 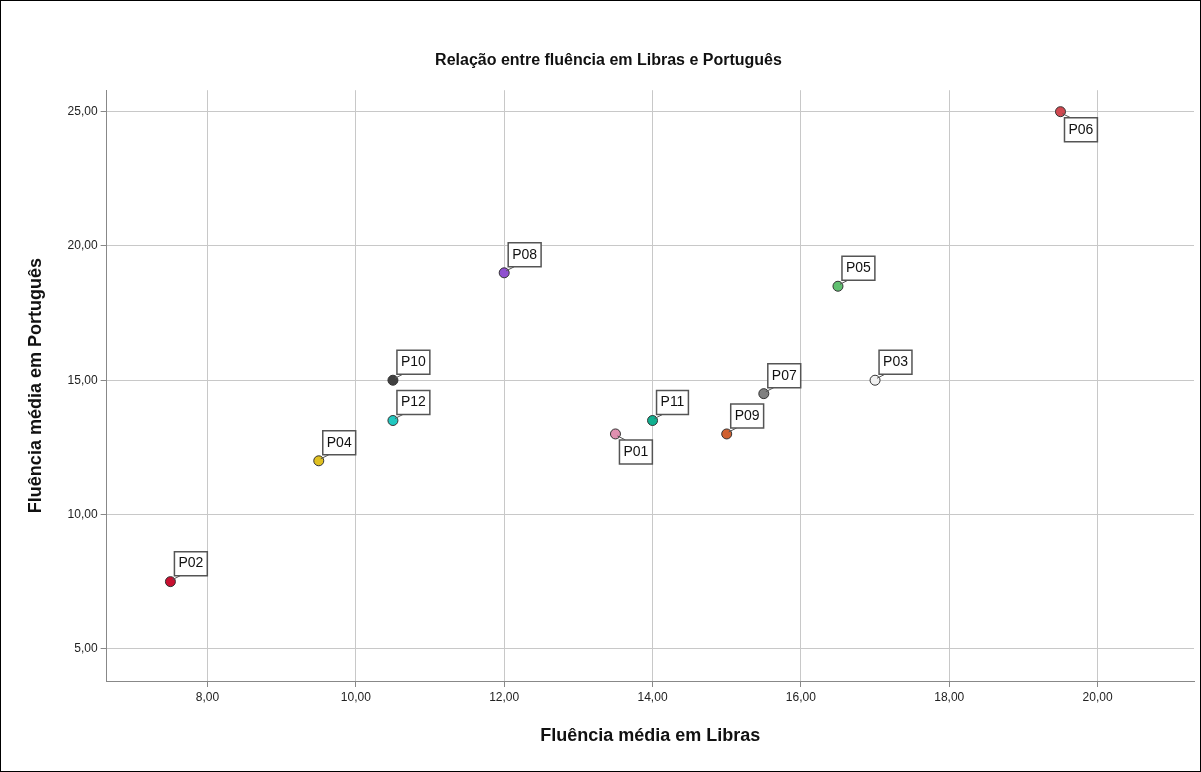 I want to click on x-tick-label: 14,00, so click(x=652, y=696).